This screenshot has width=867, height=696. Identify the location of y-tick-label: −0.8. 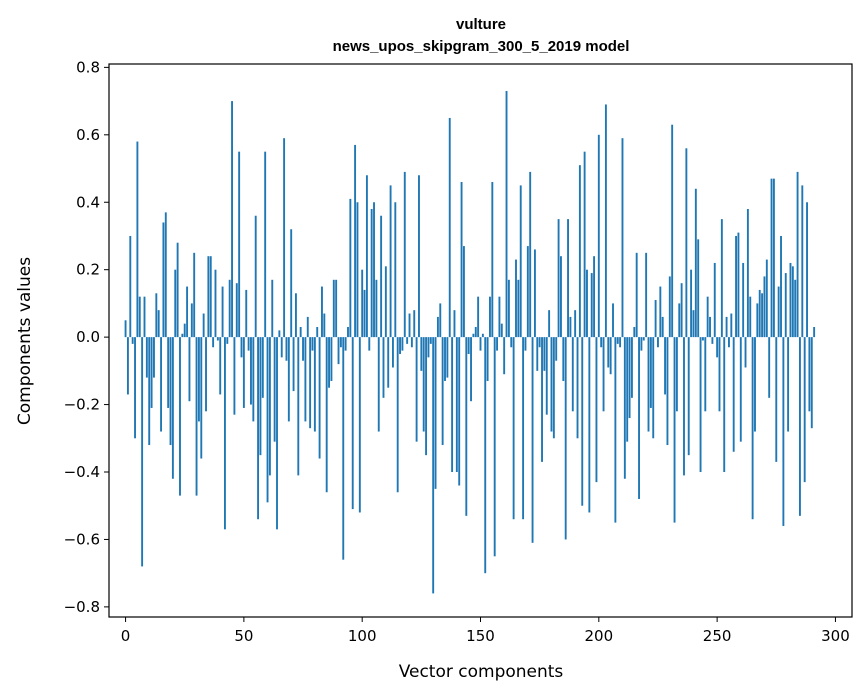
(82, 607).